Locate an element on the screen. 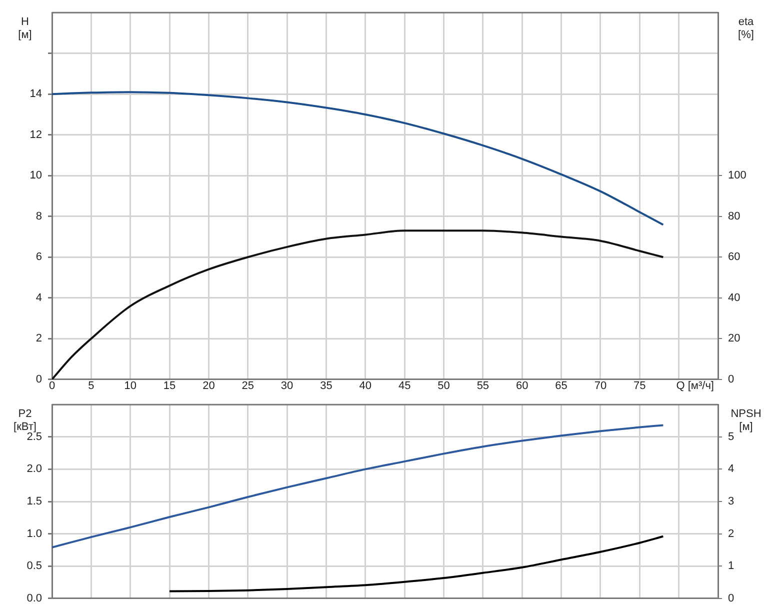 This screenshot has width=774, height=611. x-axis-title: Q [м³/ч] is located at coordinates (695, 386).